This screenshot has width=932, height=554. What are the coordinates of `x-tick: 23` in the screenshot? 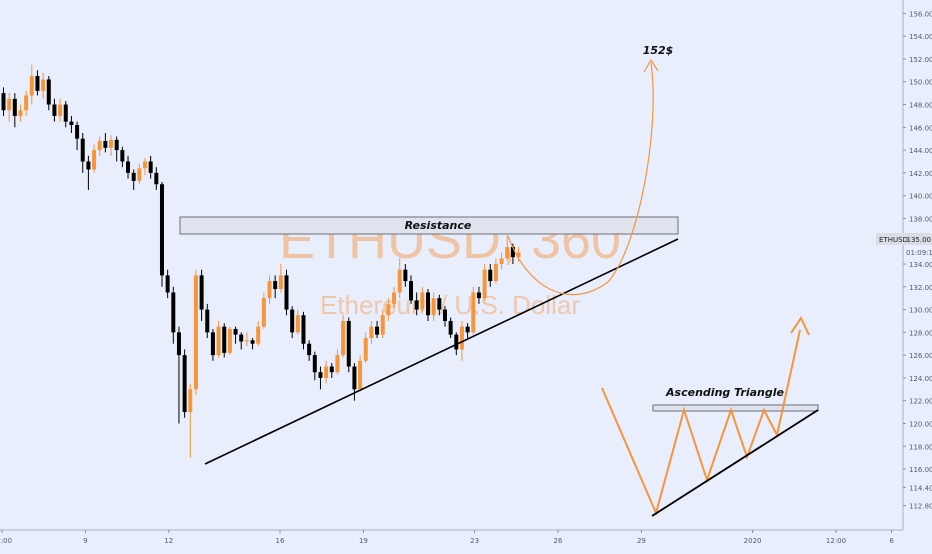 It's located at (474, 537).